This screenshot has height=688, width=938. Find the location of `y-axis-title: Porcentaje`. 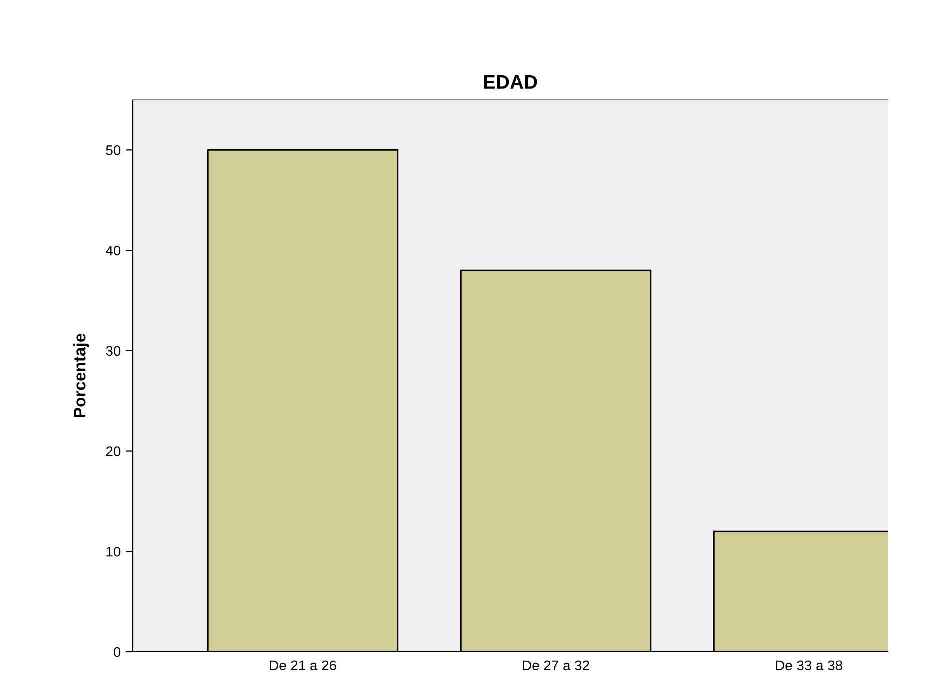

y-axis-title: Porcentaje is located at coordinates (82, 376).